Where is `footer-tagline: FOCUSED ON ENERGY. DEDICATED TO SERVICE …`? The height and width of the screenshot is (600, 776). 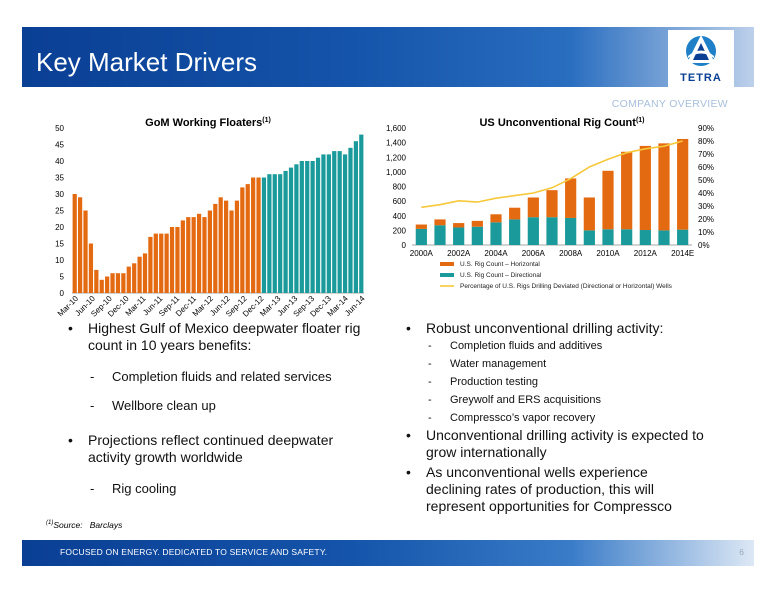 footer-tagline: FOCUSED ON ENERGY. DEDICATED TO SERVICE … is located at coordinates (194, 552).